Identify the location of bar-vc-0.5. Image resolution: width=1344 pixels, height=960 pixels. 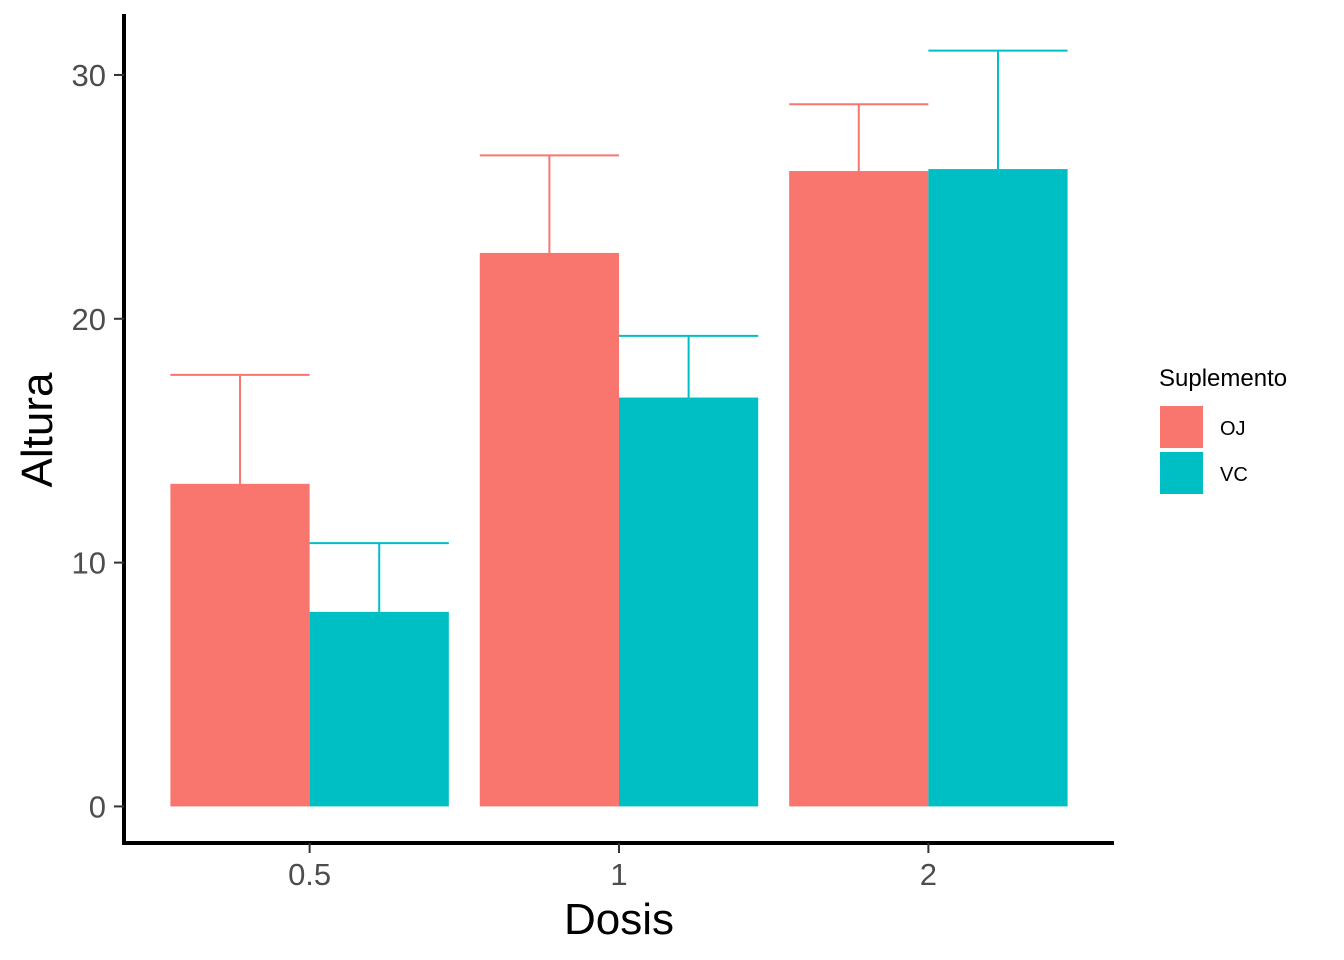
(379, 709).